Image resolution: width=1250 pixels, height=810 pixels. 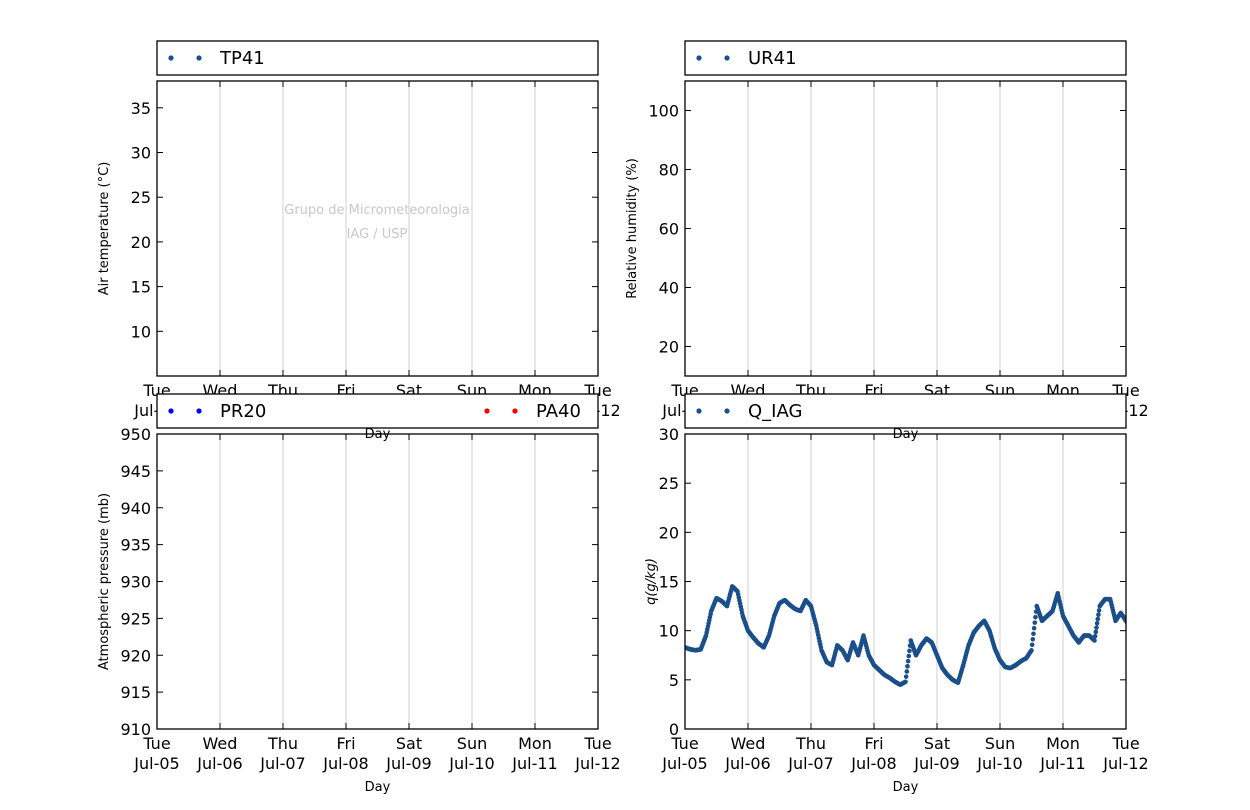 I want to click on x-axis-label: Day, so click(x=378, y=787).